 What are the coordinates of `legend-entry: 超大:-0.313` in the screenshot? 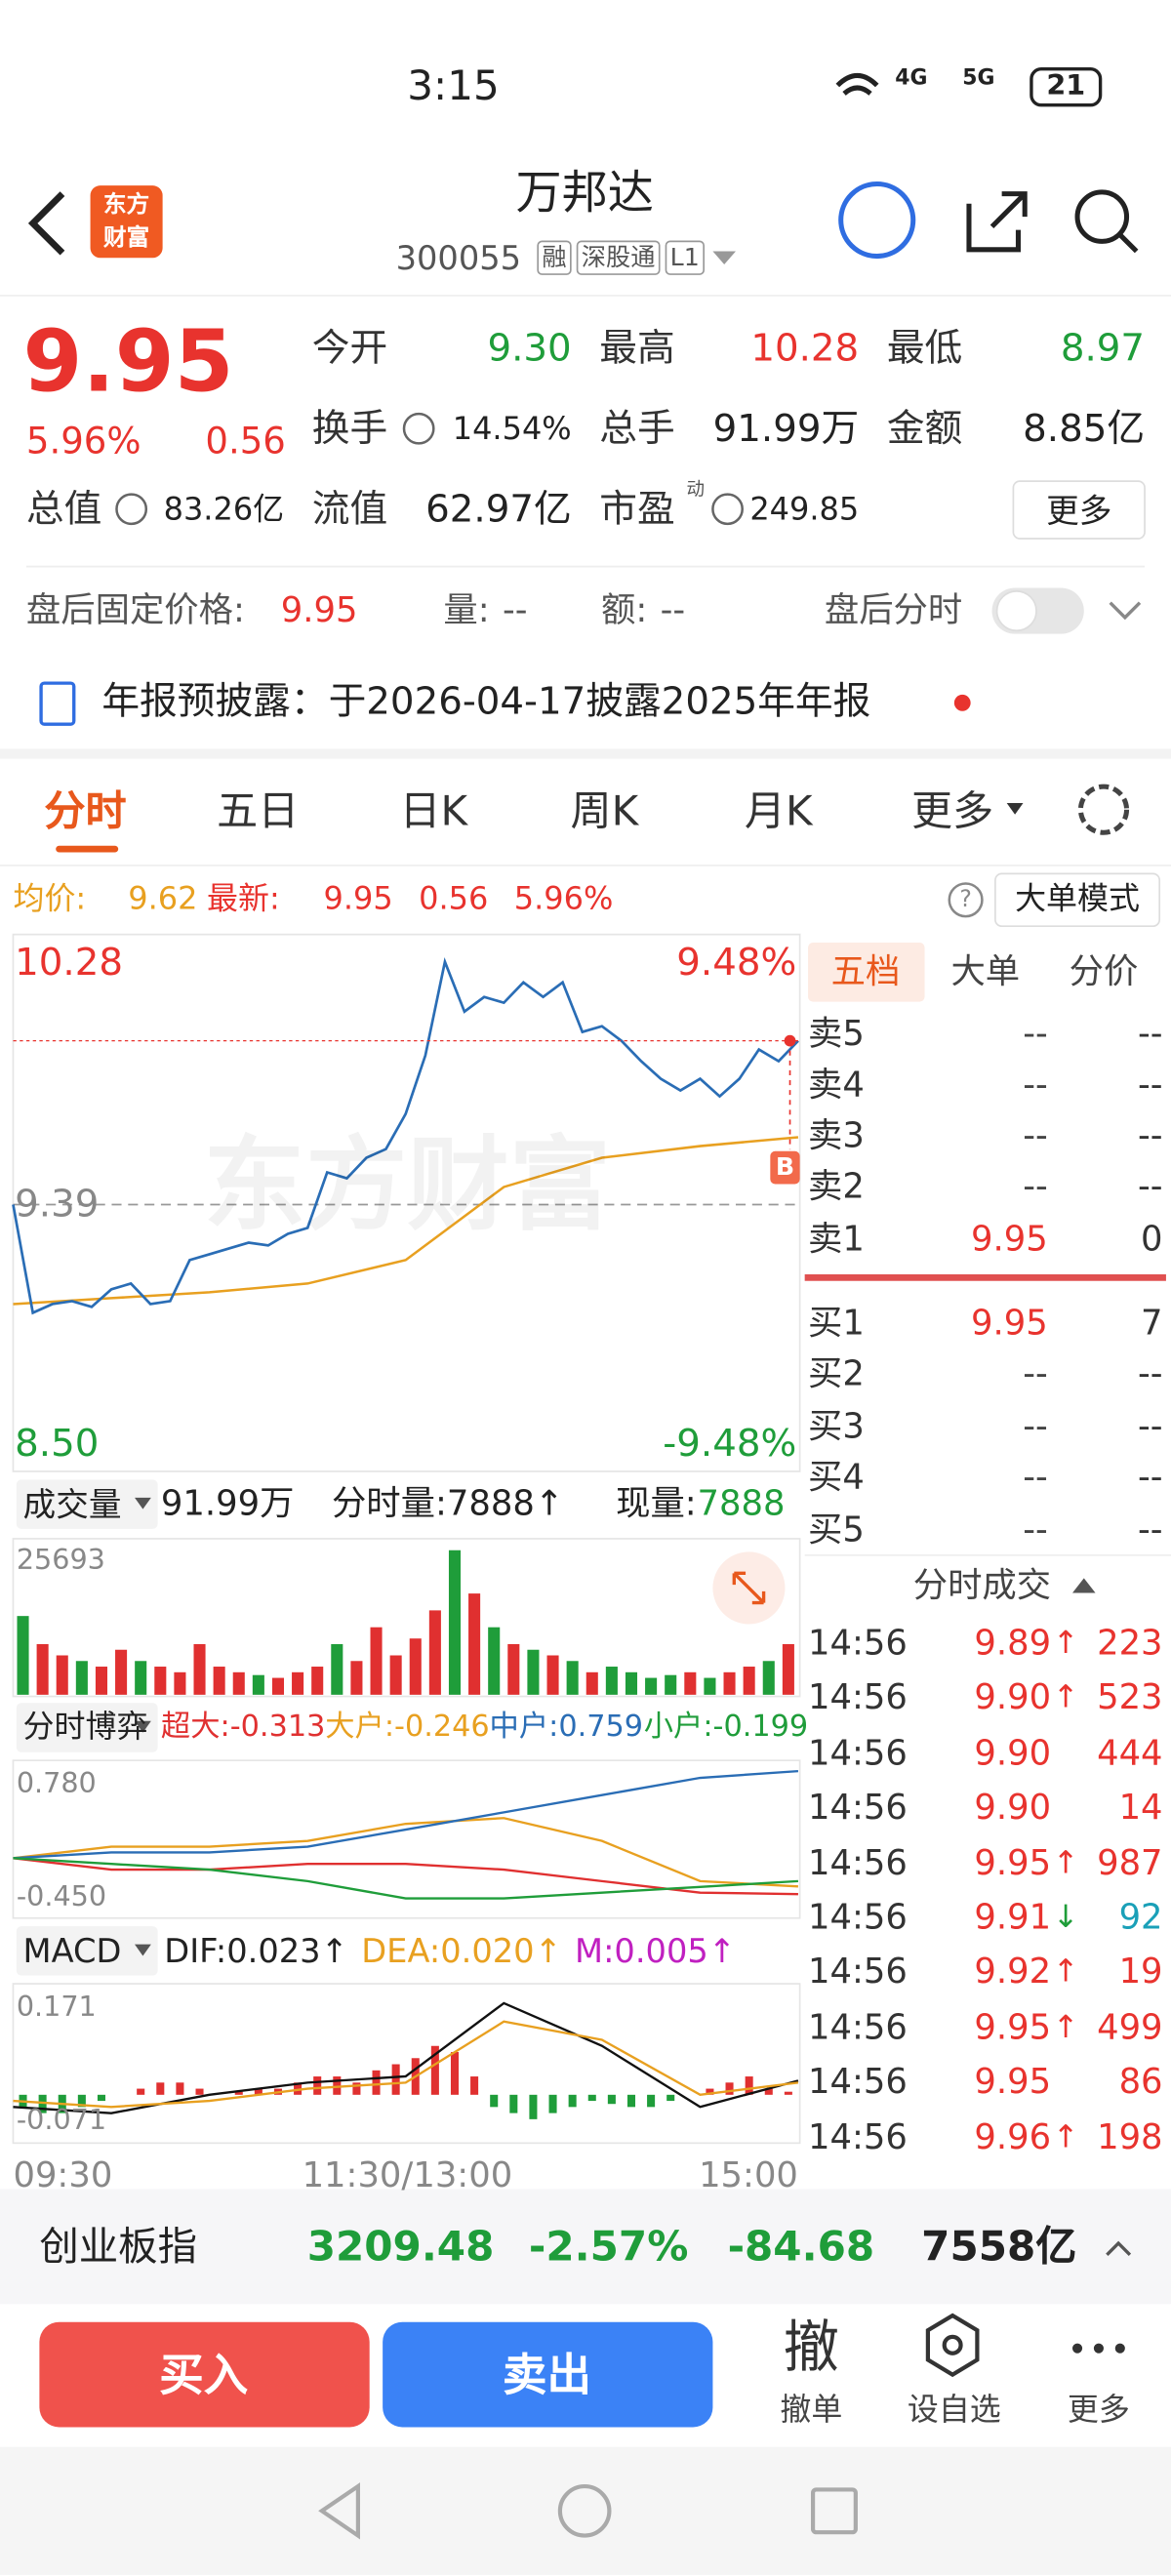 It's located at (243, 1727).